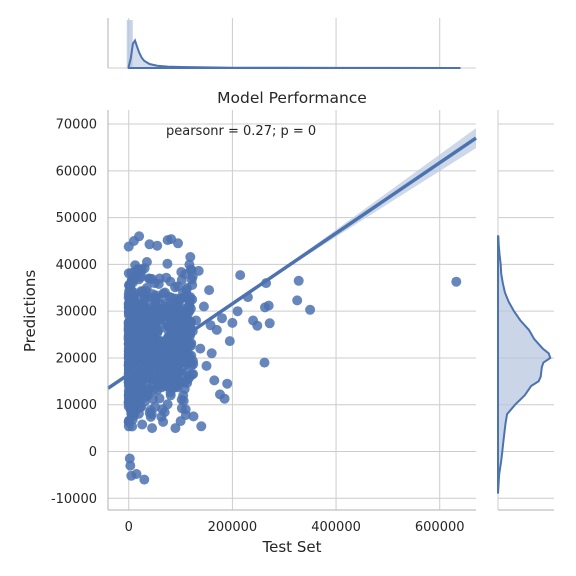 The image size is (576, 576). What do you see at coordinates (336, 527) in the screenshot?
I see `x-tick-label-2: 400000` at bounding box center [336, 527].